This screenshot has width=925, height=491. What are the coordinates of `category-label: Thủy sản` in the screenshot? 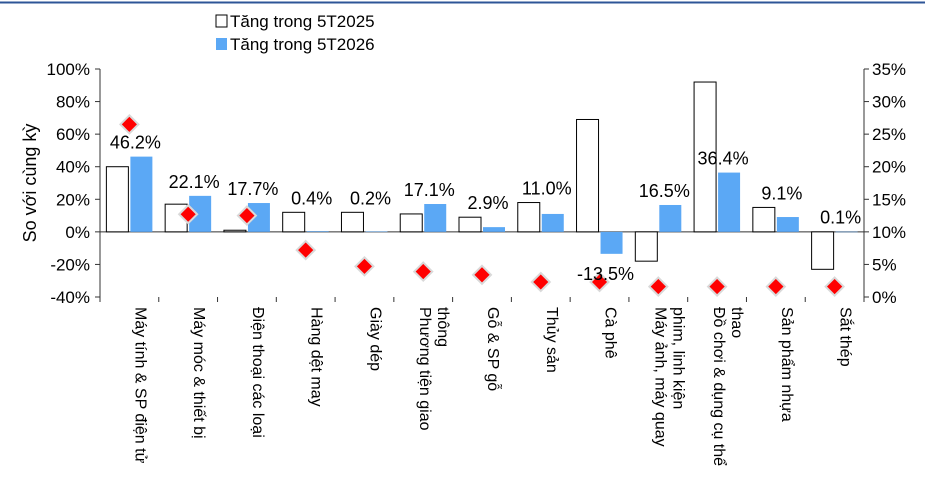 It's located at (551, 340).